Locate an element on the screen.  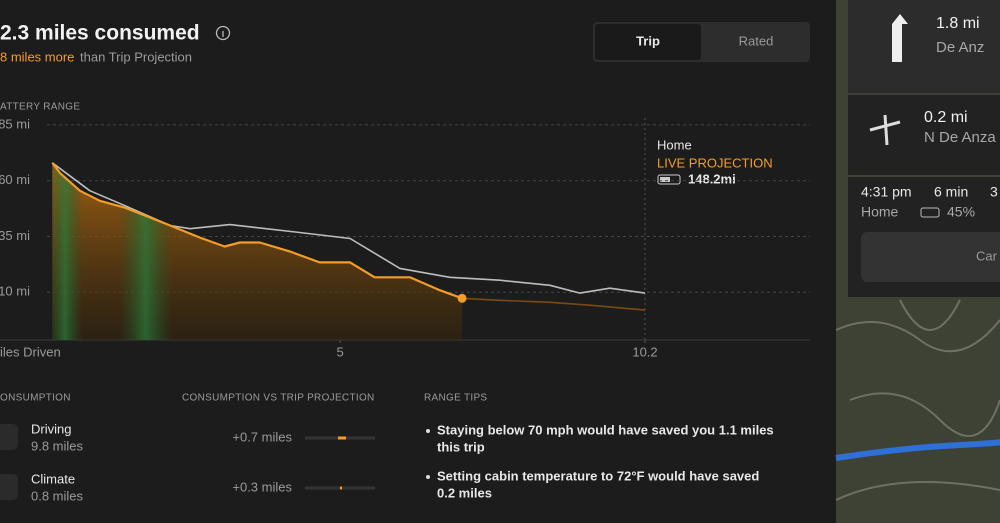
battery: 45% is located at coordinates (961, 212).